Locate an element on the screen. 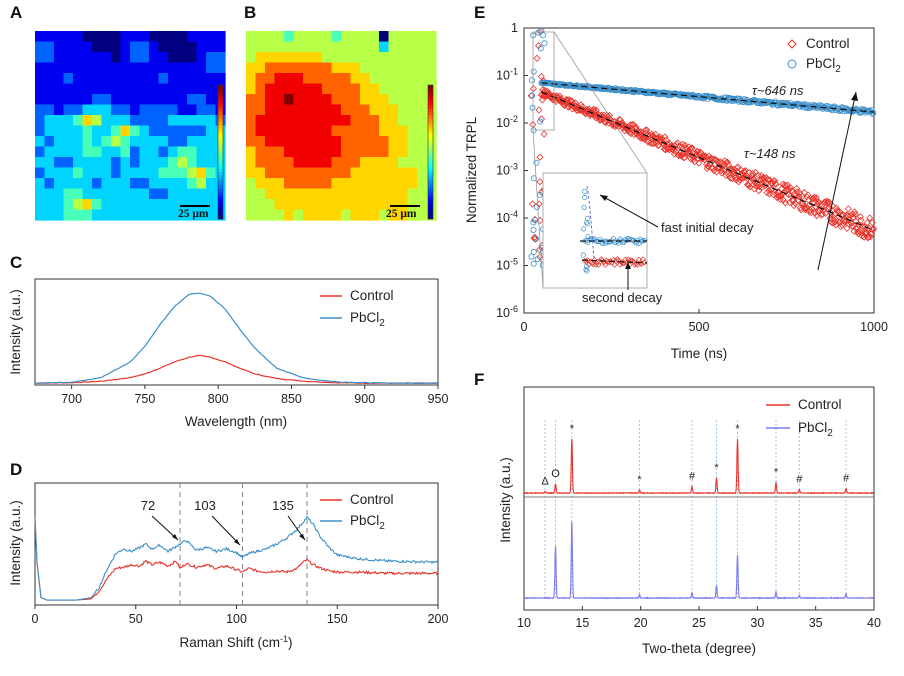  legend-label-control-d: Control is located at coordinates (372, 499).